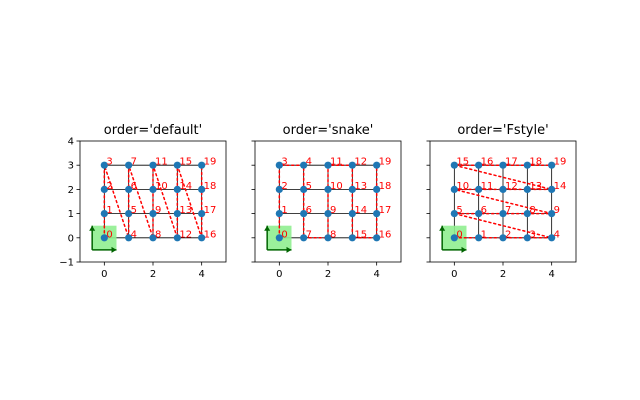 This screenshot has height=400, width=640. What do you see at coordinates (210, 234) in the screenshot?
I see `point-label: 16` at bounding box center [210, 234].